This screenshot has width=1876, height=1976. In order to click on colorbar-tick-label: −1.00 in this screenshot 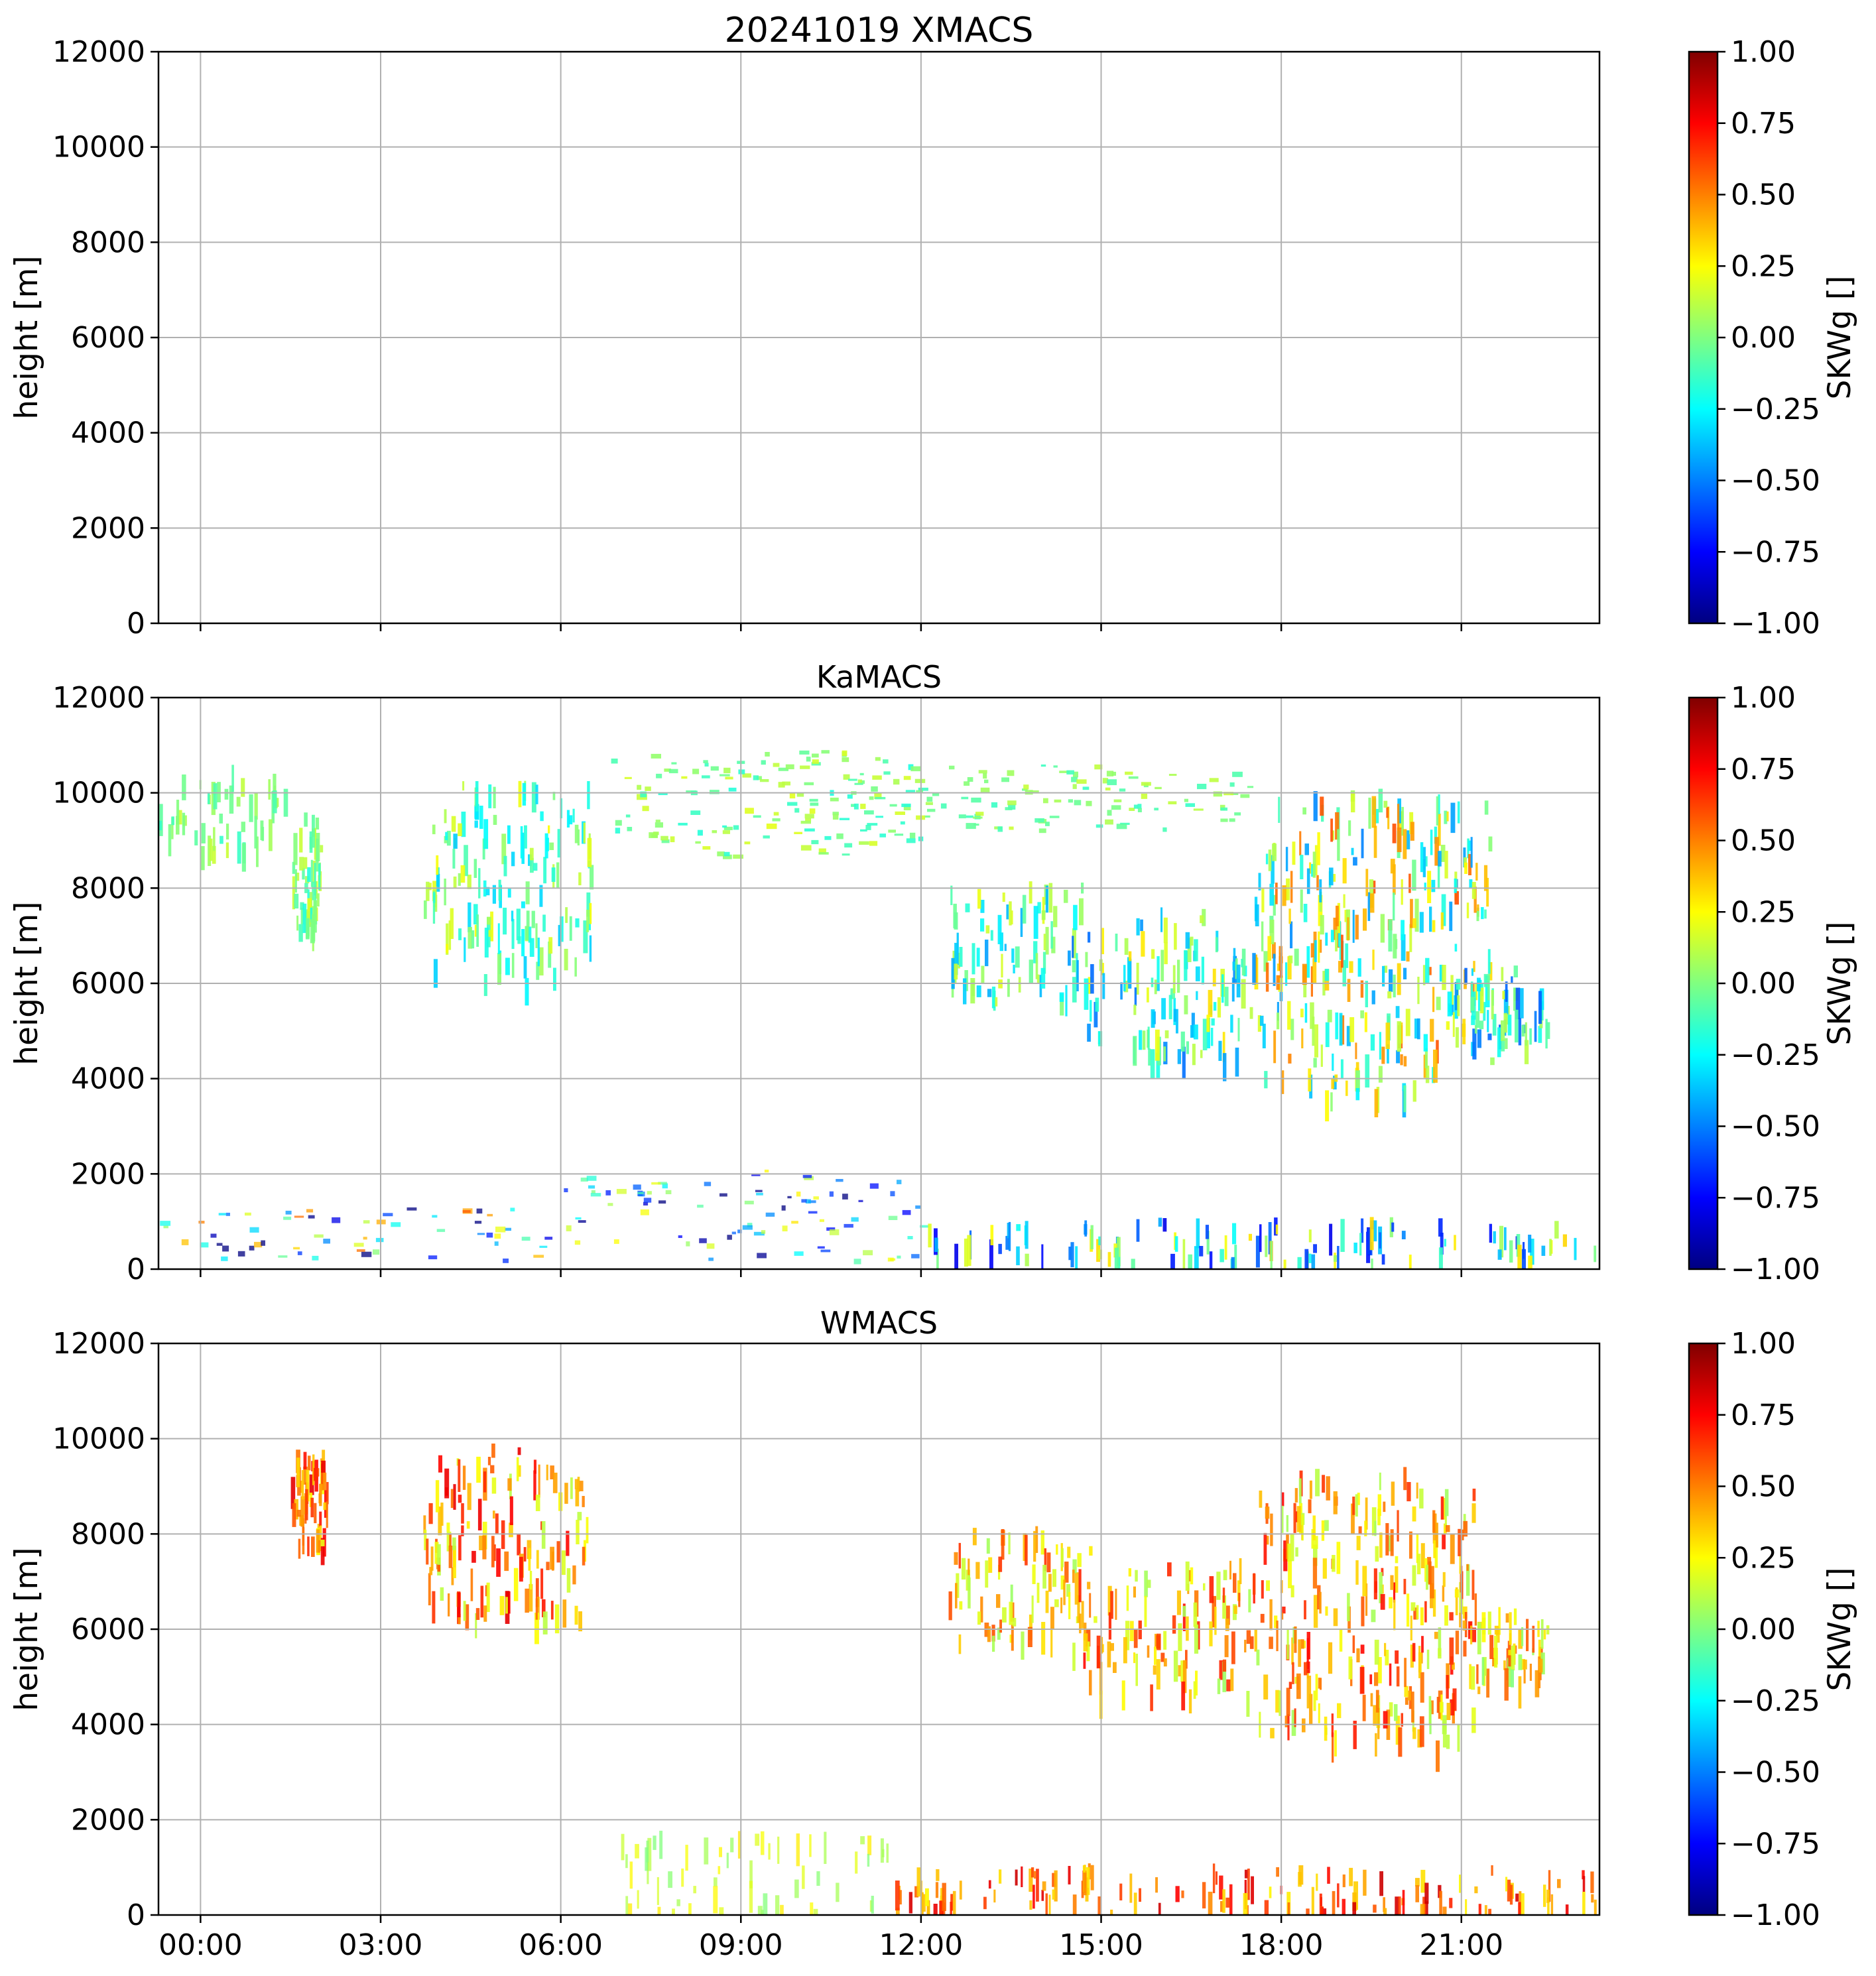, I will do `click(1775, 1269)`.